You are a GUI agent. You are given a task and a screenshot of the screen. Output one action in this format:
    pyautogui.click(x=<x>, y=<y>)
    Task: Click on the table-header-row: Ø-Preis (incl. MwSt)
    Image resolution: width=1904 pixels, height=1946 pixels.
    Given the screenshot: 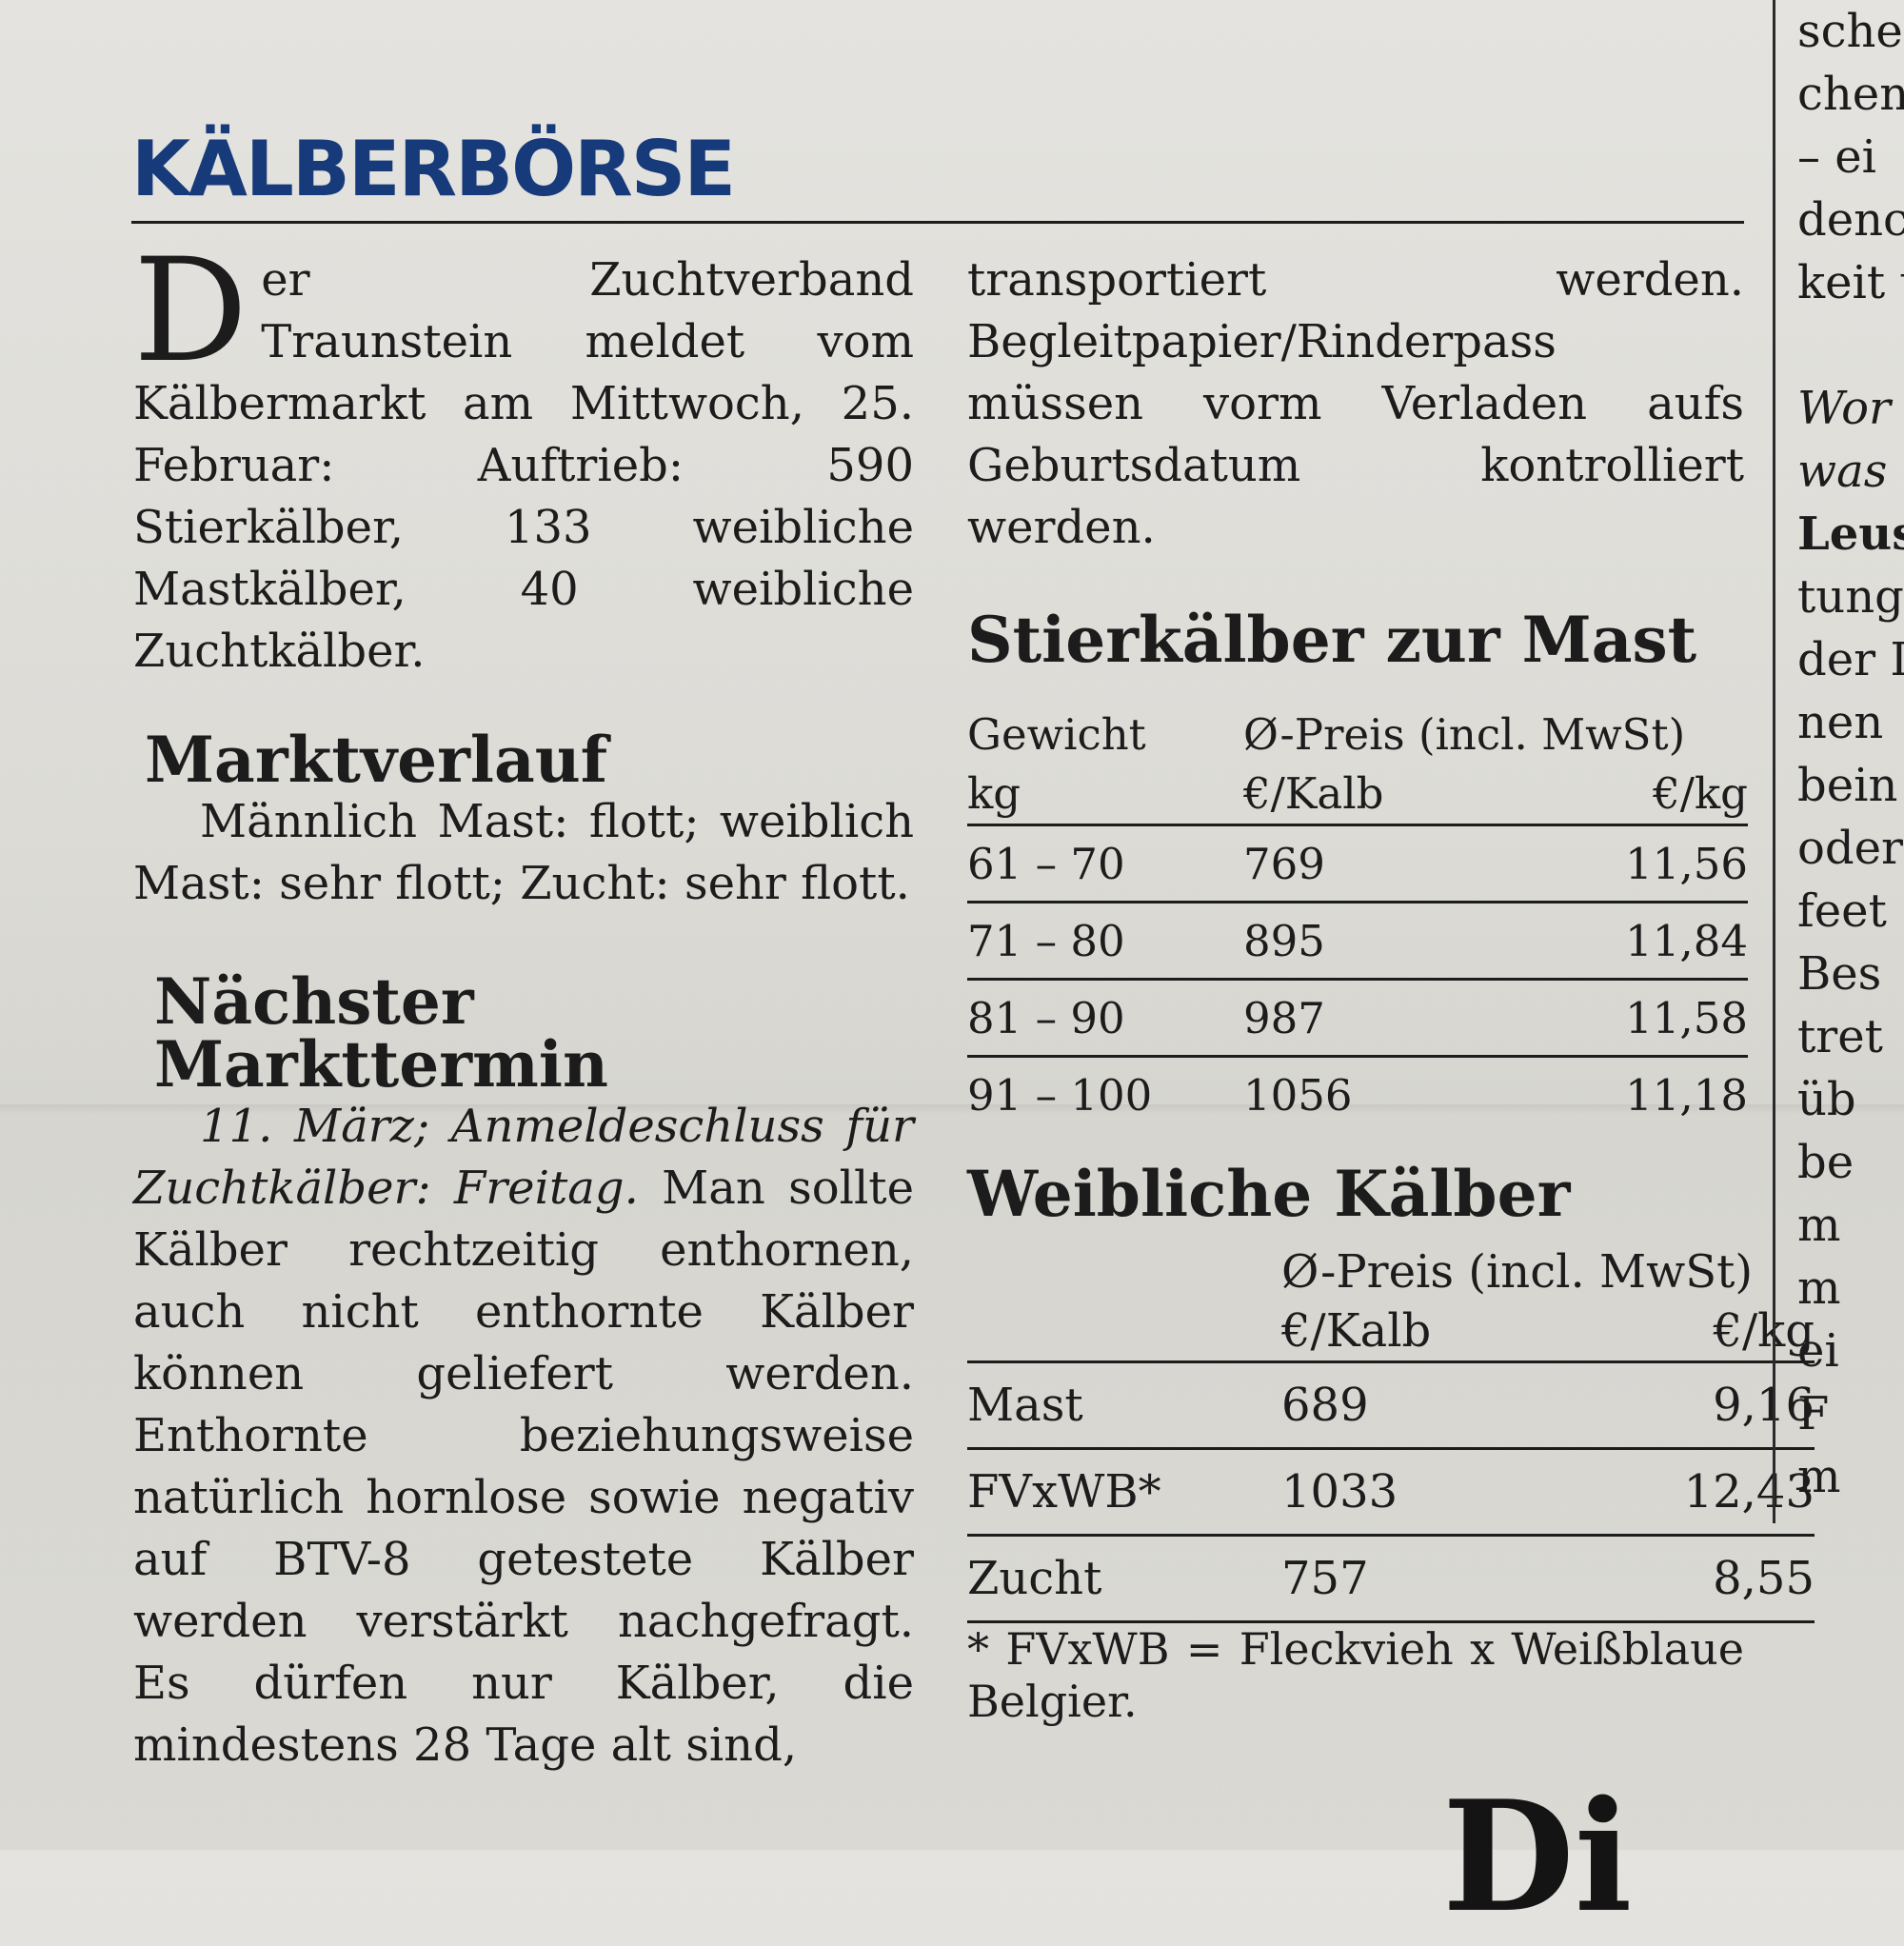 What is the action you would take?
    pyautogui.click(x=1391, y=1271)
    